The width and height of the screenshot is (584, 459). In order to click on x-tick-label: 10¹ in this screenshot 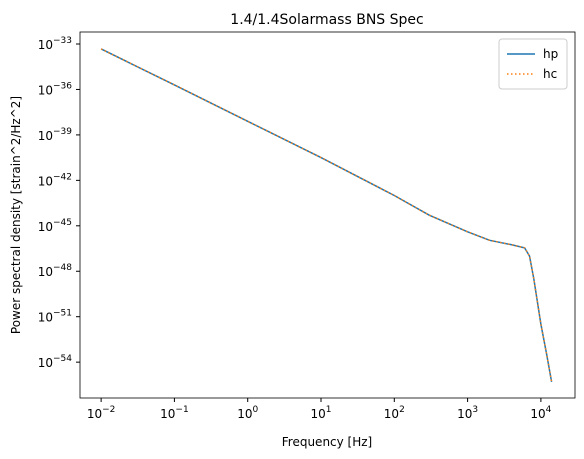, I will do `click(320, 413)`.